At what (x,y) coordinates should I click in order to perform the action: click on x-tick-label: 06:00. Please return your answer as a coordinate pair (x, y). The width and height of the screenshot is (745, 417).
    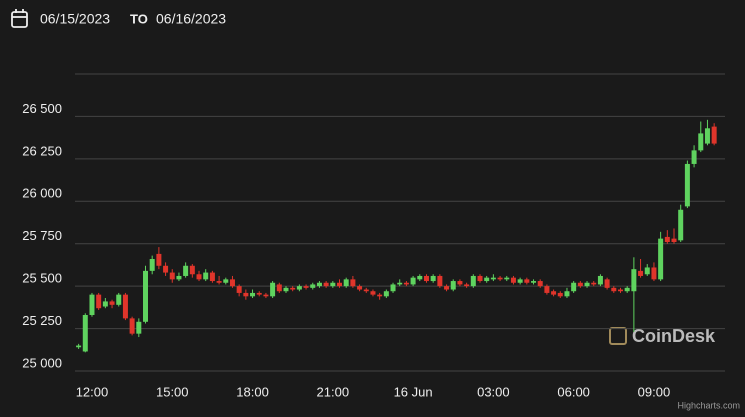
    Looking at the image, I should click on (573, 391).